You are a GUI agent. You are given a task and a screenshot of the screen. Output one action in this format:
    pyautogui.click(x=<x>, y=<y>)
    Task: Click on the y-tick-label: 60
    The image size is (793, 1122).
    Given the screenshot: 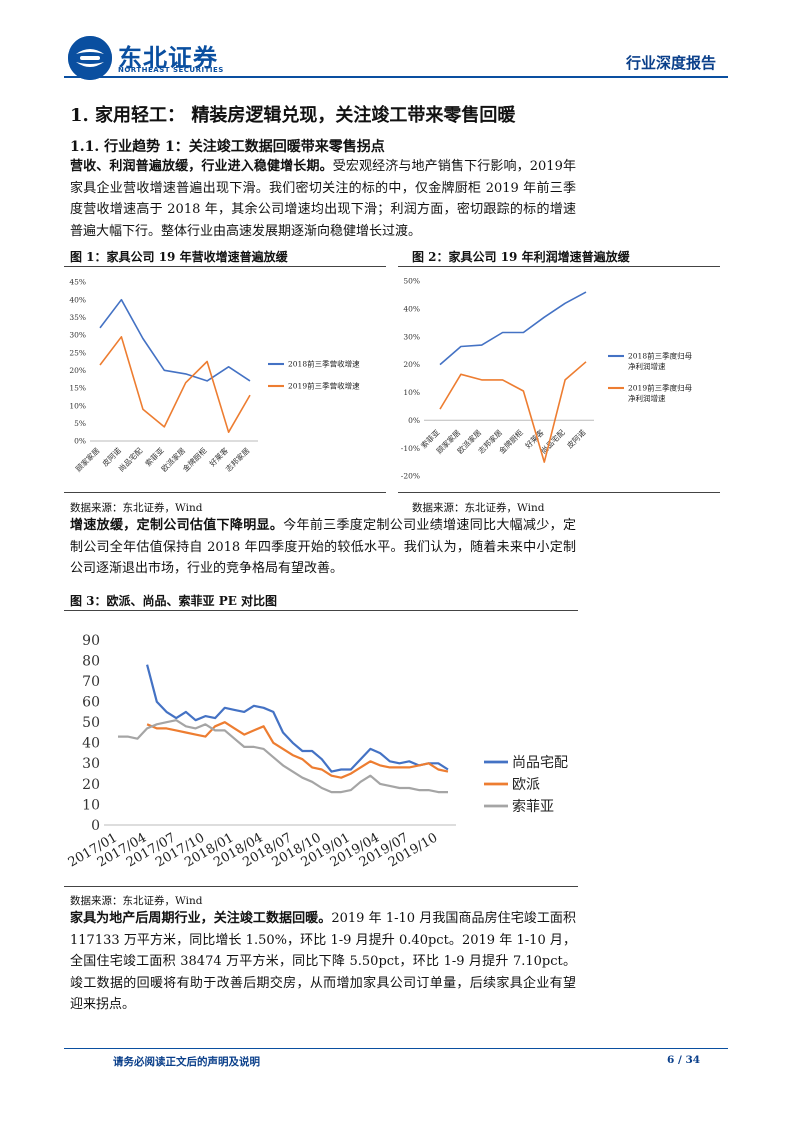 What is the action you would take?
    pyautogui.click(x=91, y=703)
    